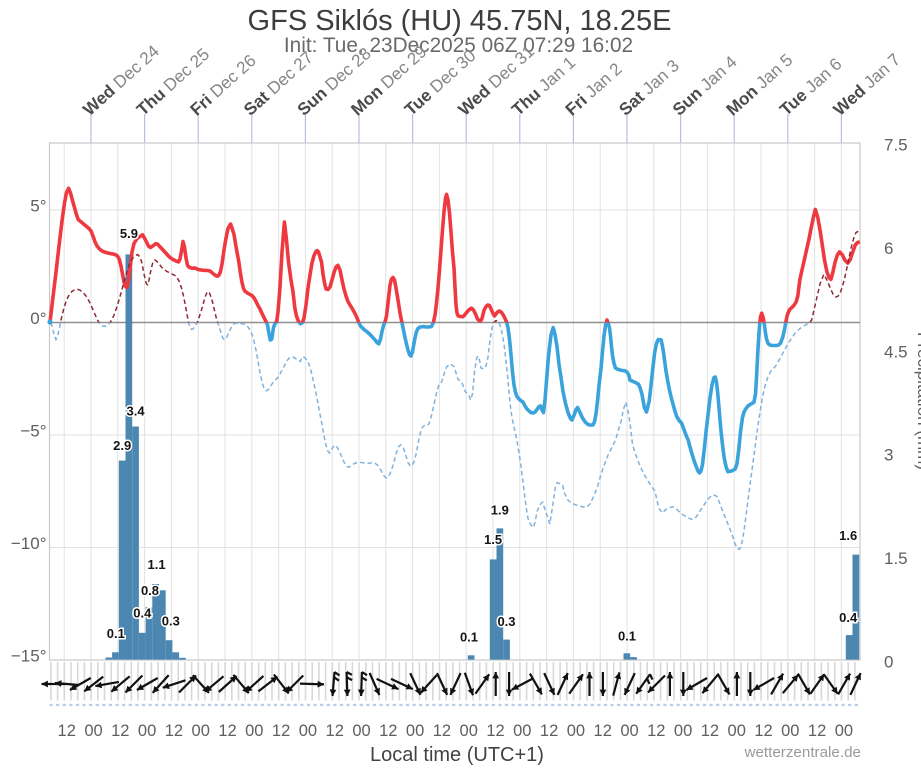 The image size is (921, 773). Describe the element at coordinates (500, 510) in the screenshot. I see `svg-text: 1.9` at that location.